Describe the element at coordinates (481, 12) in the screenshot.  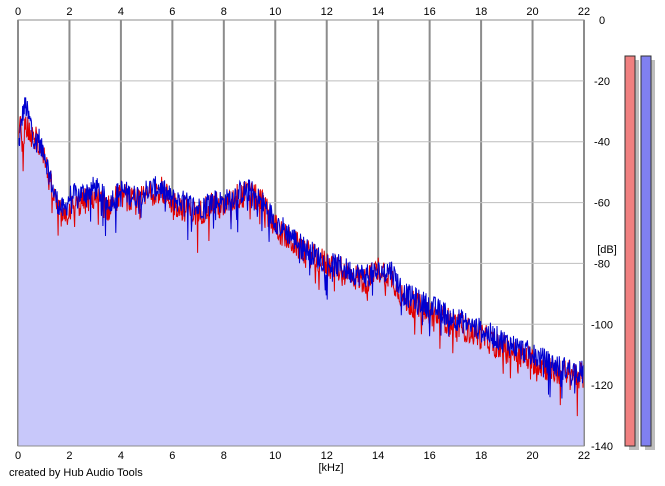
I see `x-tick-label: 18` at that location.